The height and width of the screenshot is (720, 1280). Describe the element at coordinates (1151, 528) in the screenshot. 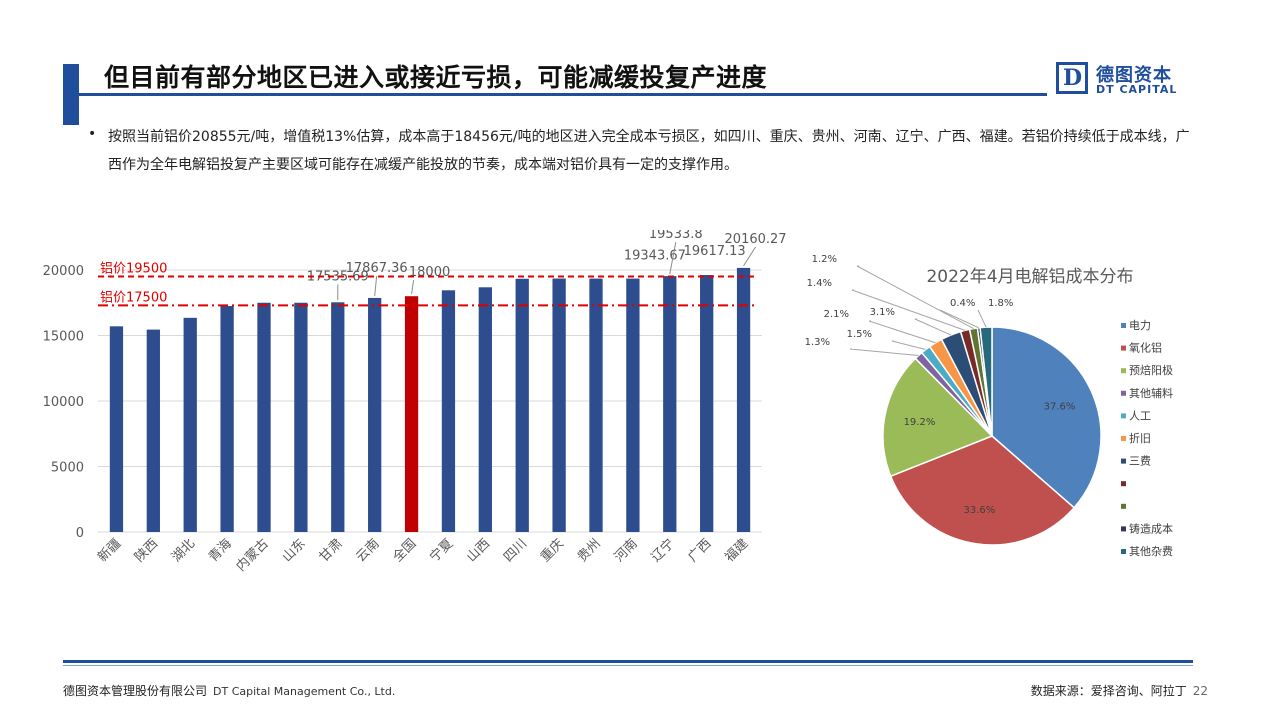

I see `legend-label: 铸造成本` at that location.